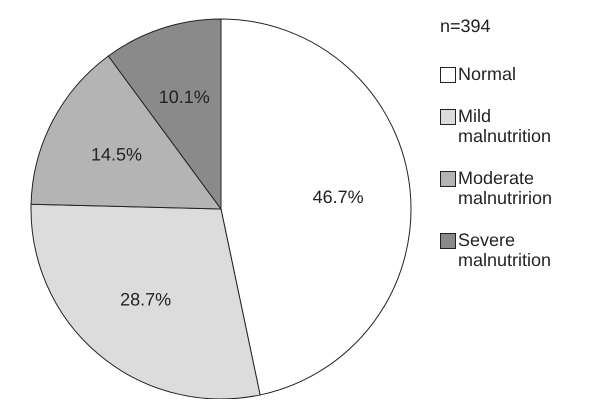 This screenshot has width=589, height=407. What do you see at coordinates (338, 196) in the screenshot?
I see `data-label: 46.7%` at bounding box center [338, 196].